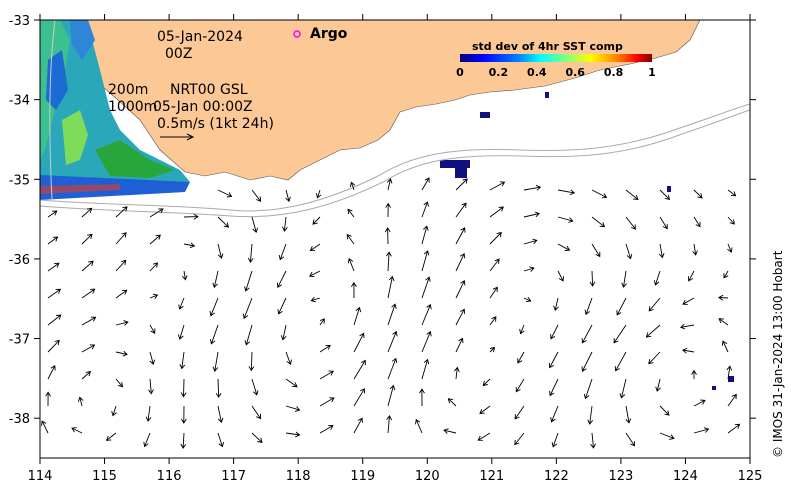 The height and width of the screenshot is (492, 791). I want to click on product-label: NRT00 GSL, so click(209, 90).